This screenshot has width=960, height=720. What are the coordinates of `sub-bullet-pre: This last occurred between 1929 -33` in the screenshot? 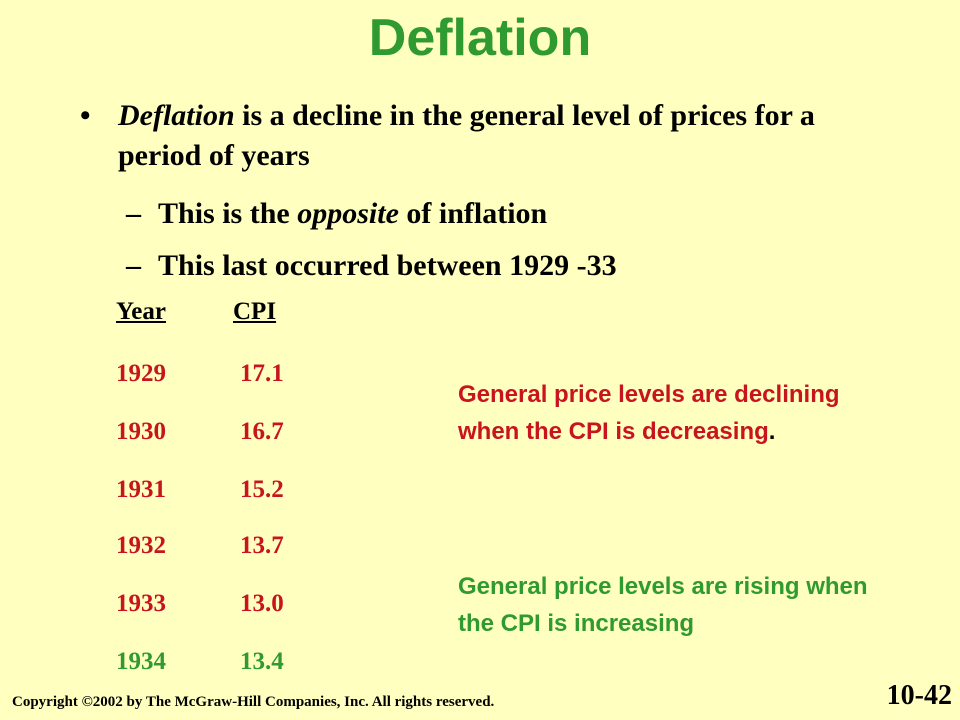 It's located at (387, 265).